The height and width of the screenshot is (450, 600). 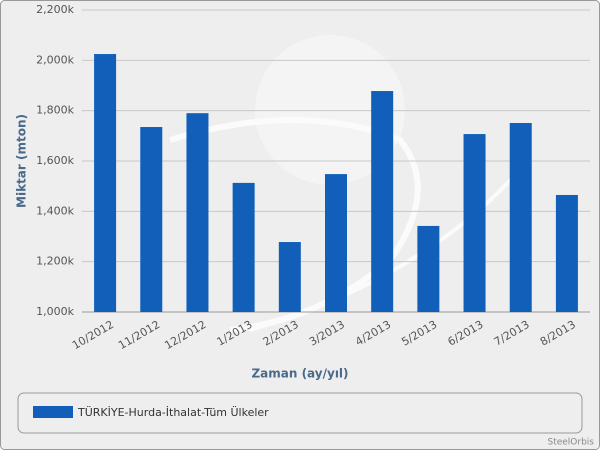 What do you see at coordinates (55, 59) in the screenshot?
I see `y-tick-label: 2,000k` at bounding box center [55, 59].